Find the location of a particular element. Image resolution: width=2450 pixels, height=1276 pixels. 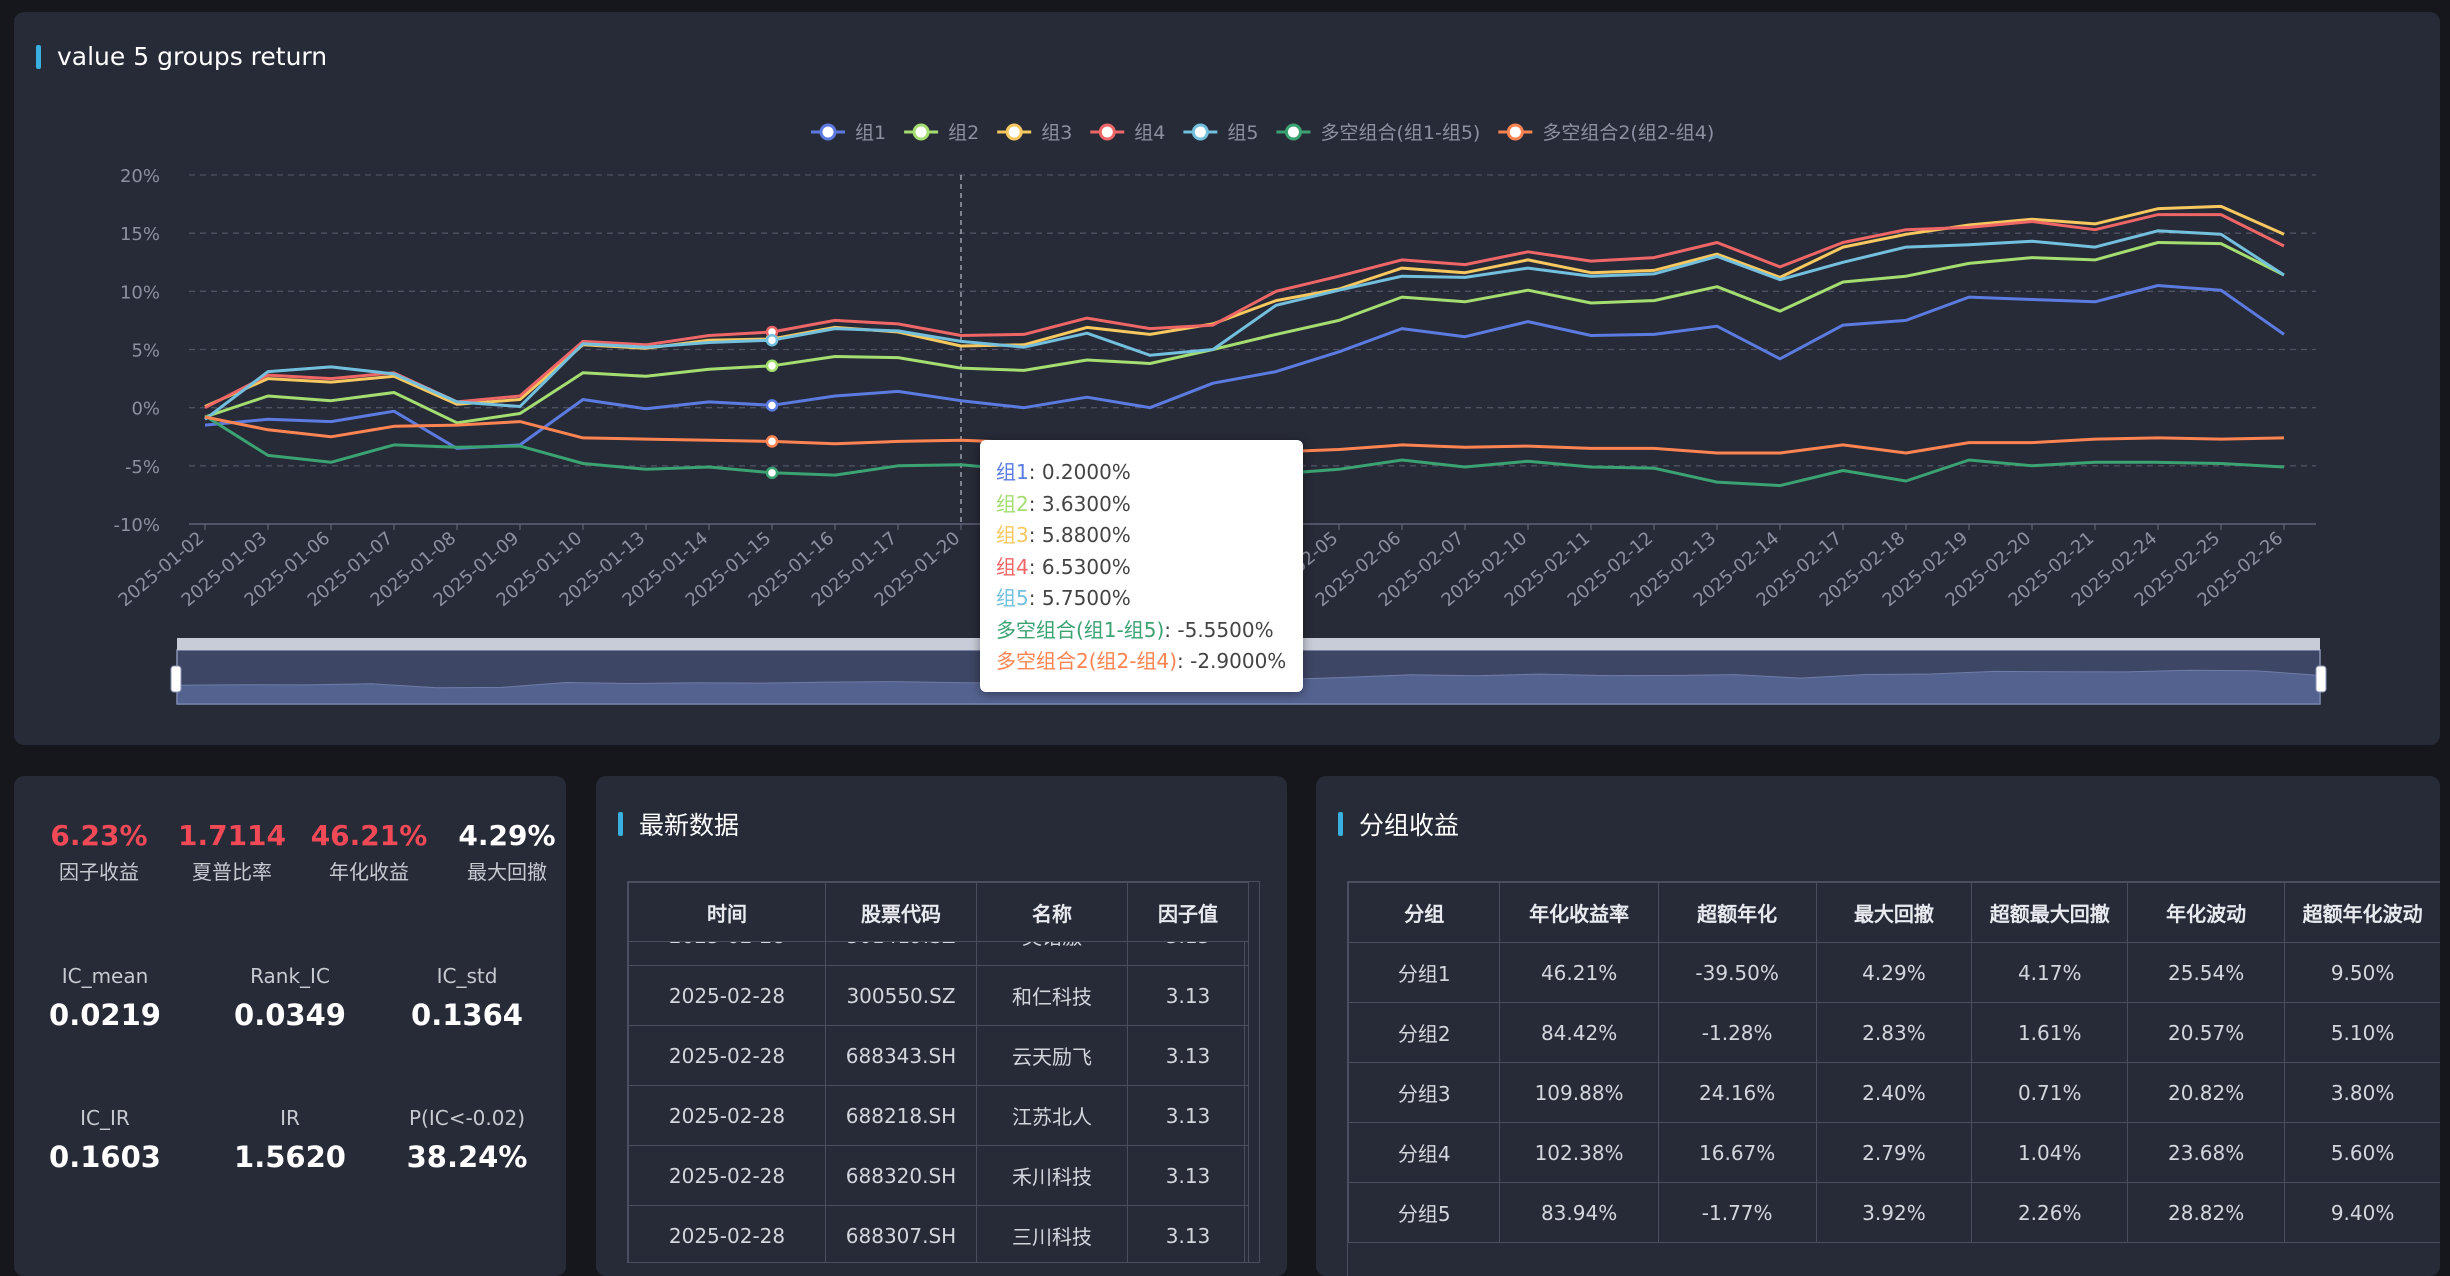

column-header-factor: 因子值 is located at coordinates (1188, 912).